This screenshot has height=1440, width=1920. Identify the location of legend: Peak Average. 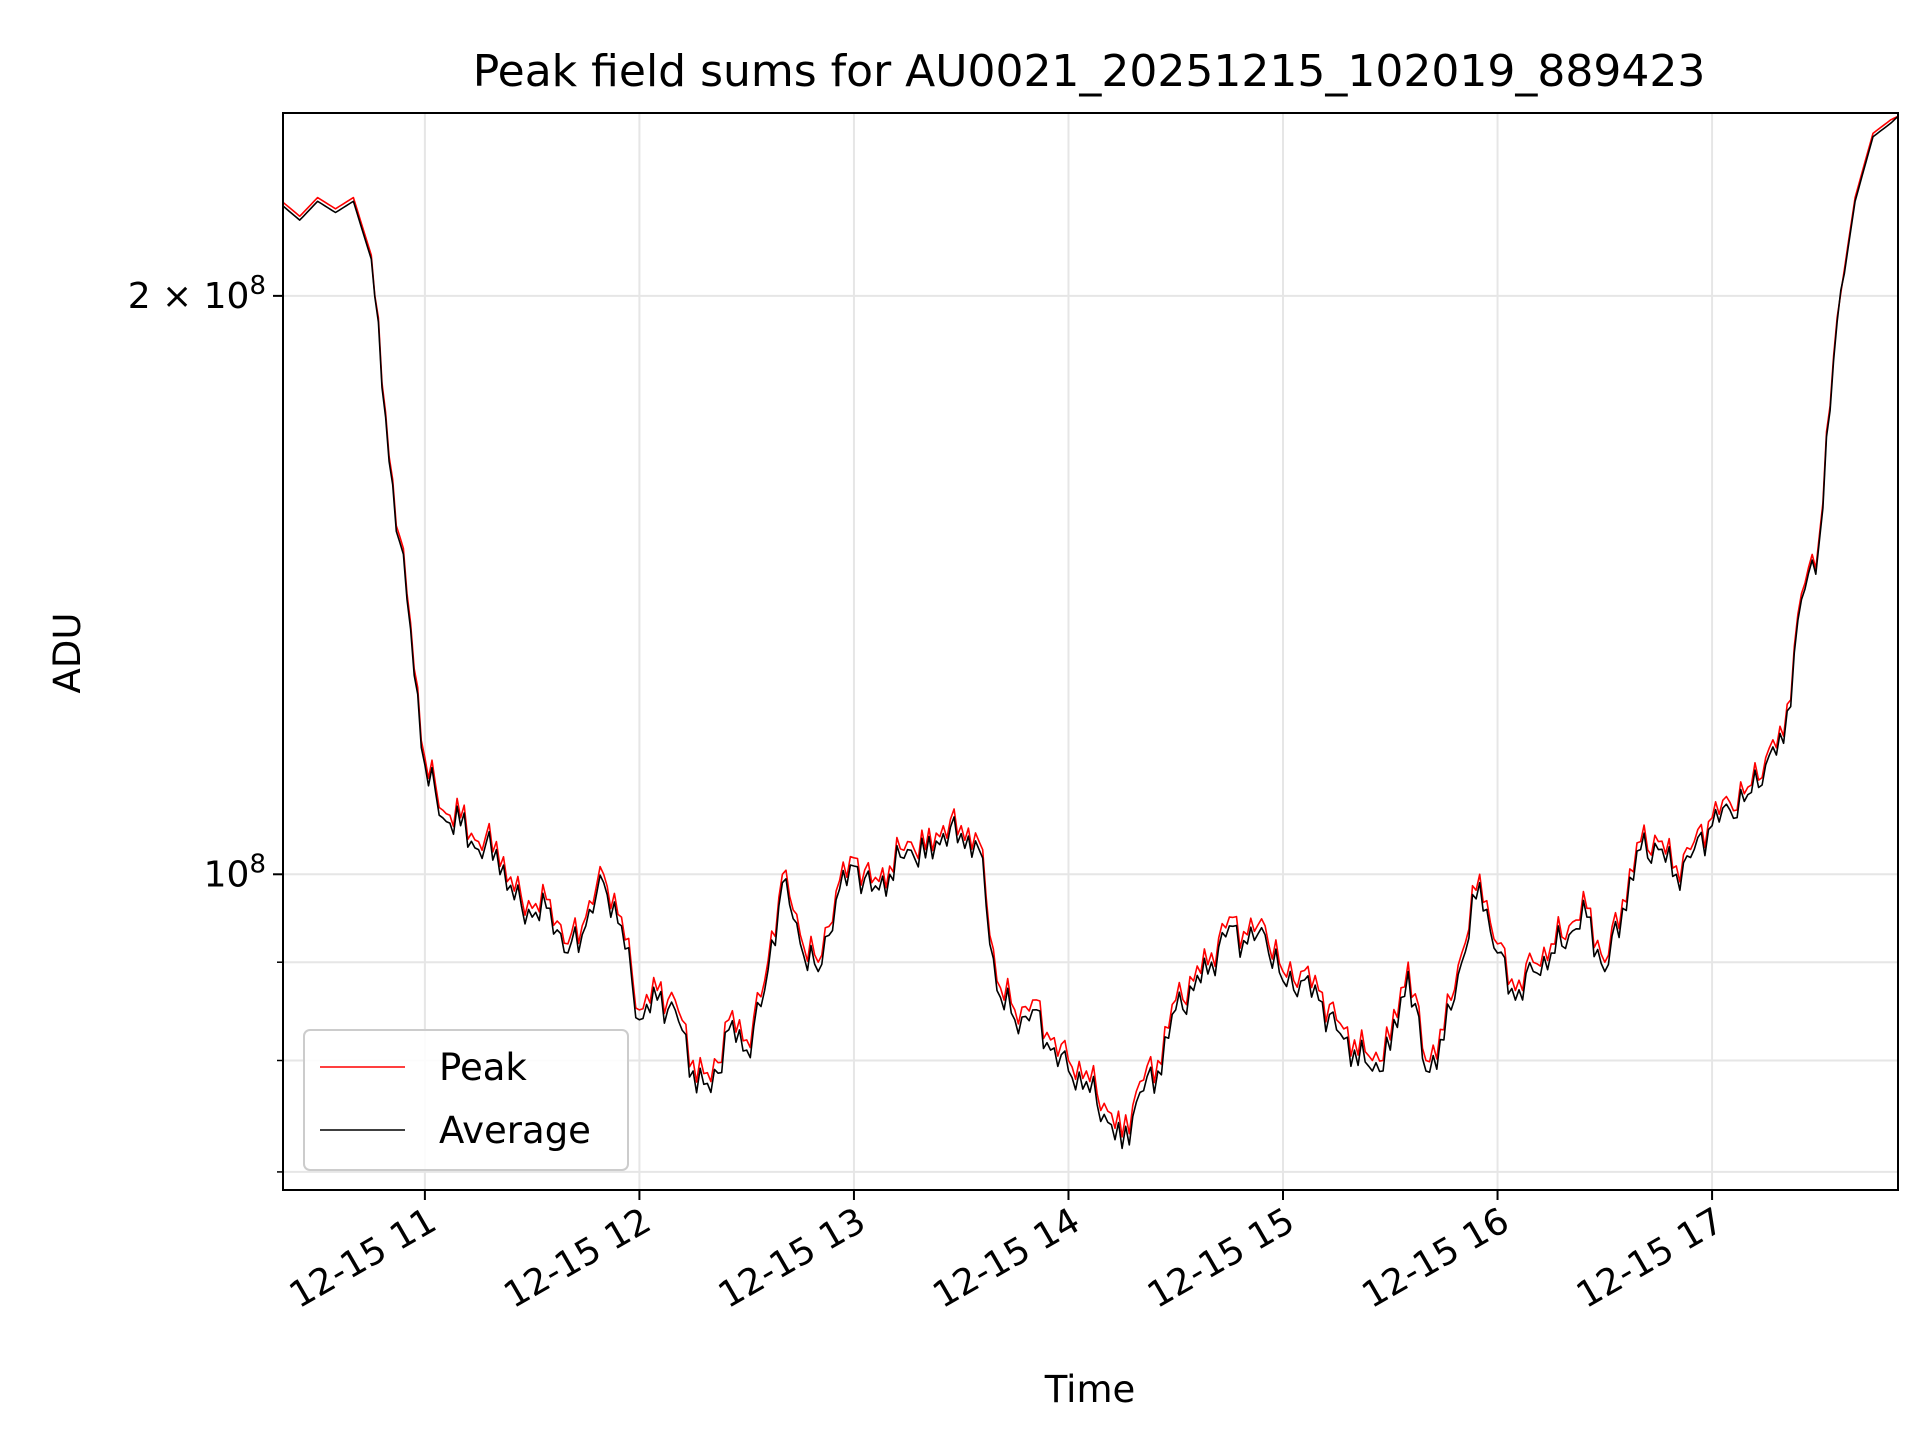
(466, 1100).